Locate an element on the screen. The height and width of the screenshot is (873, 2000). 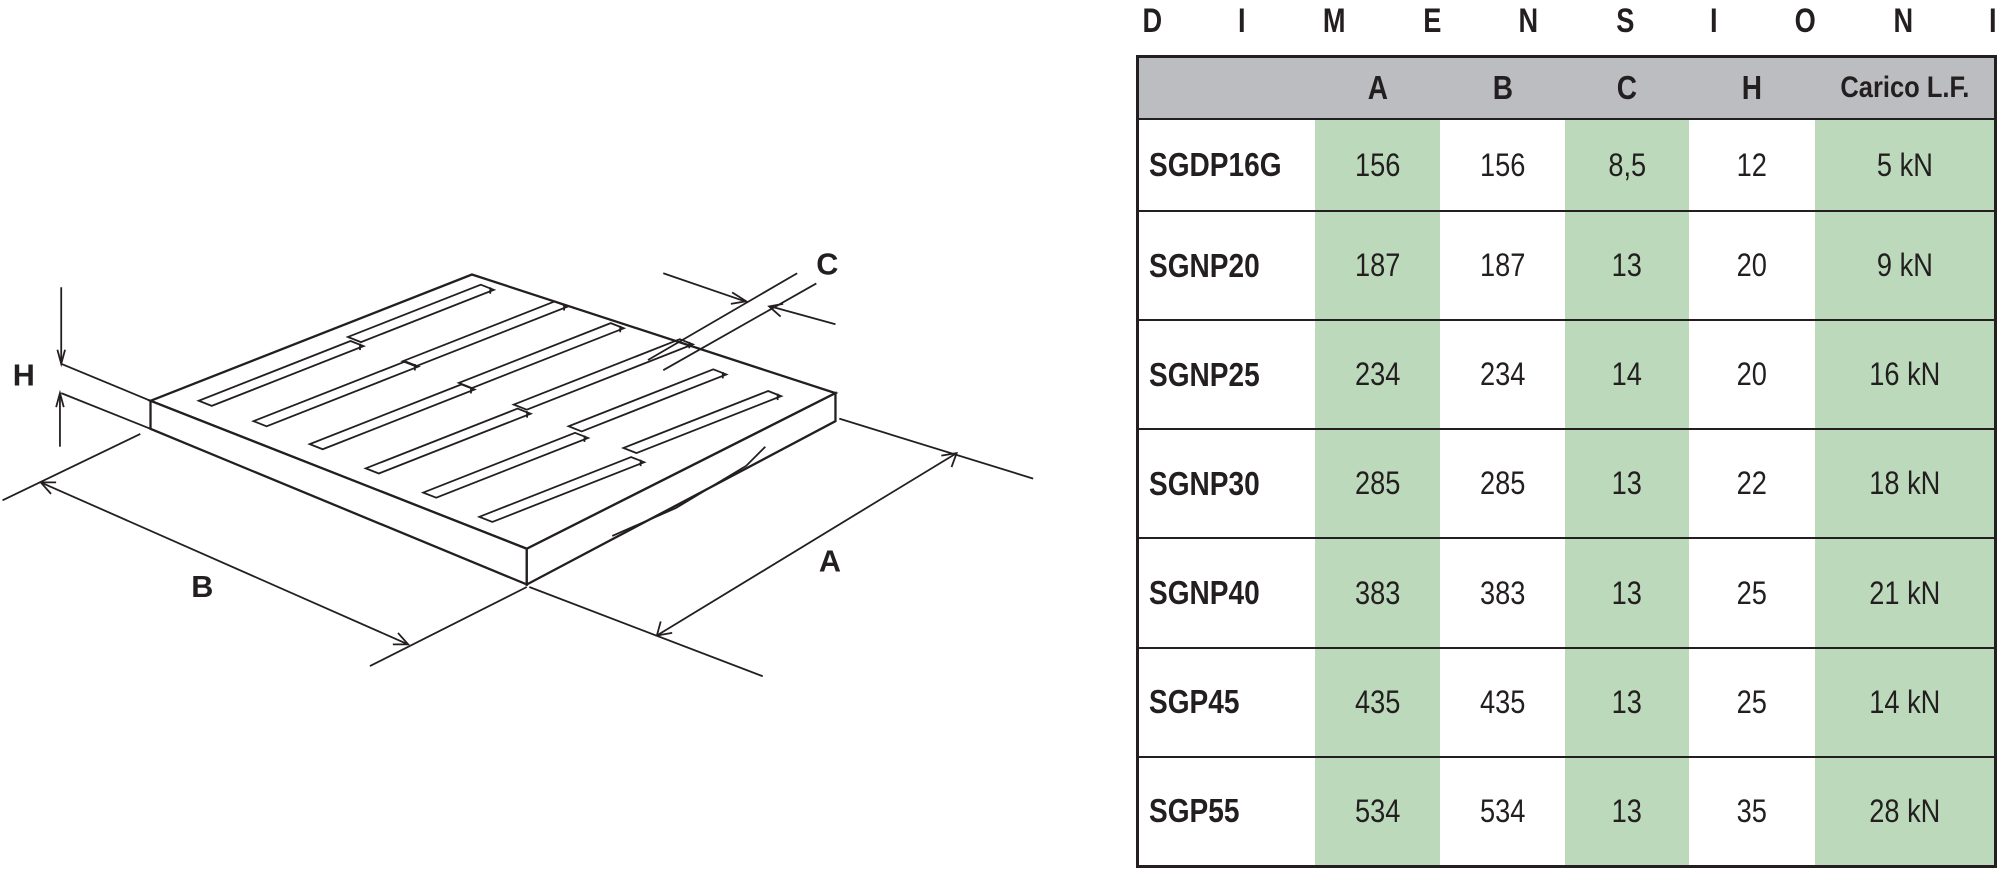
table-cell: 20 is located at coordinates (1752, 264).